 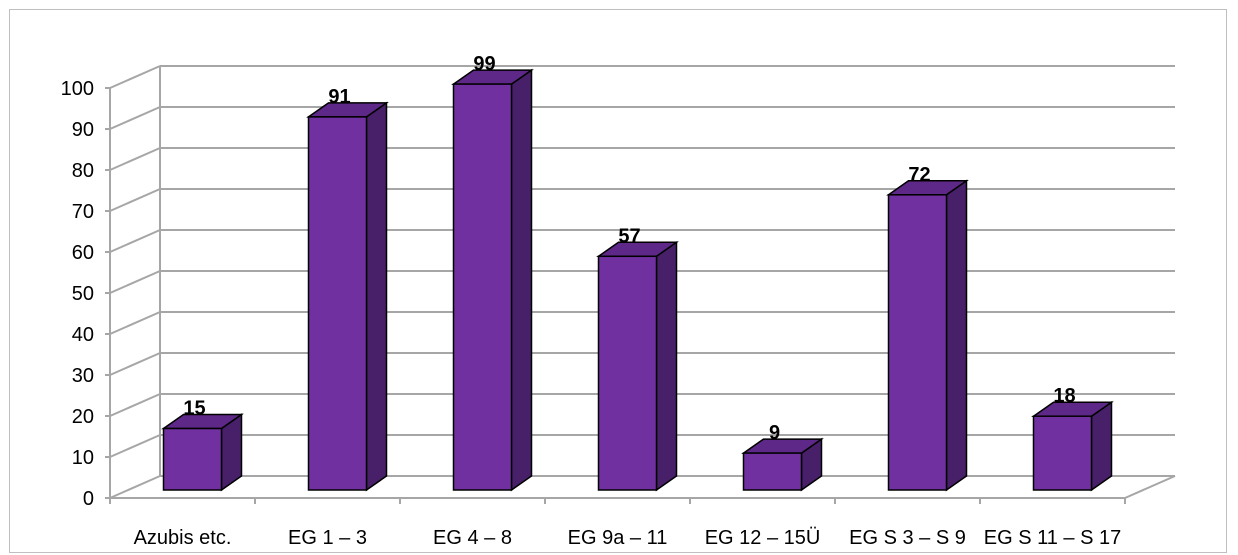 What do you see at coordinates (484, 64) in the screenshot?
I see `data-label: 99` at bounding box center [484, 64].